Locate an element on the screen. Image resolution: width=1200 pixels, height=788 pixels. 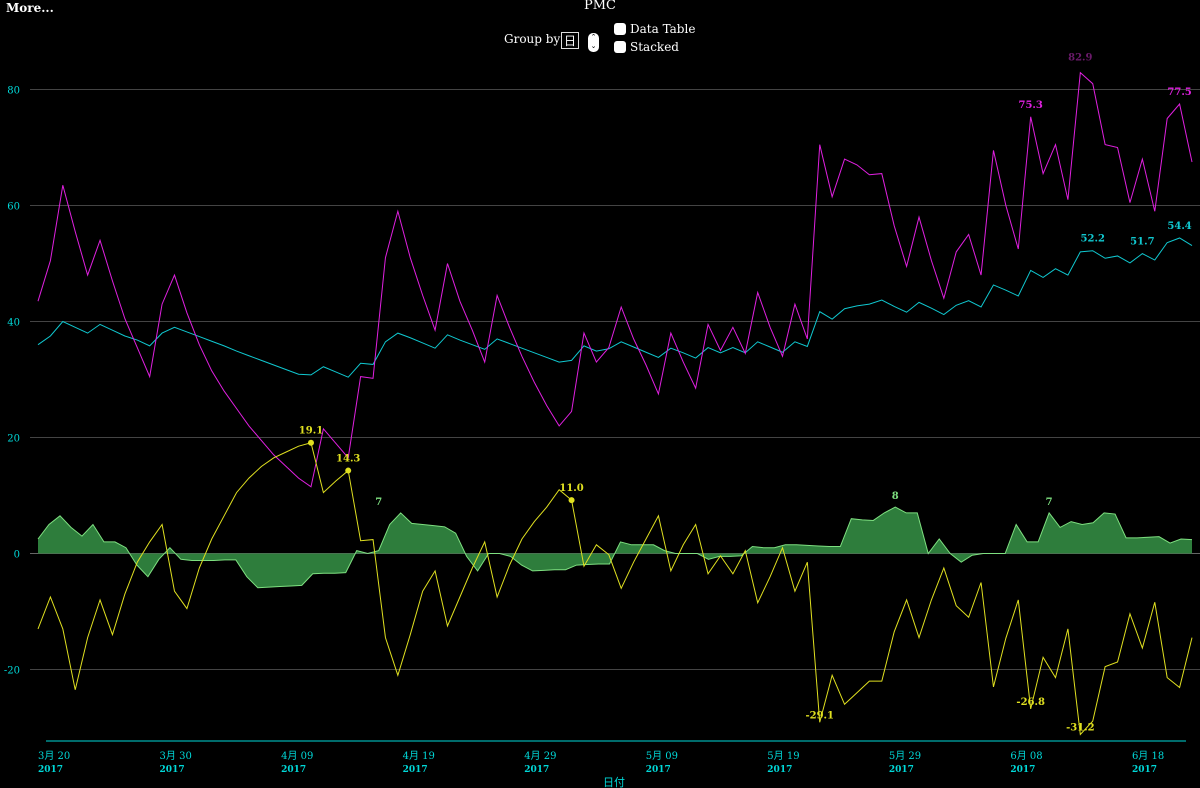
ctl-data-label: 52.2 is located at coordinates (1093, 239).